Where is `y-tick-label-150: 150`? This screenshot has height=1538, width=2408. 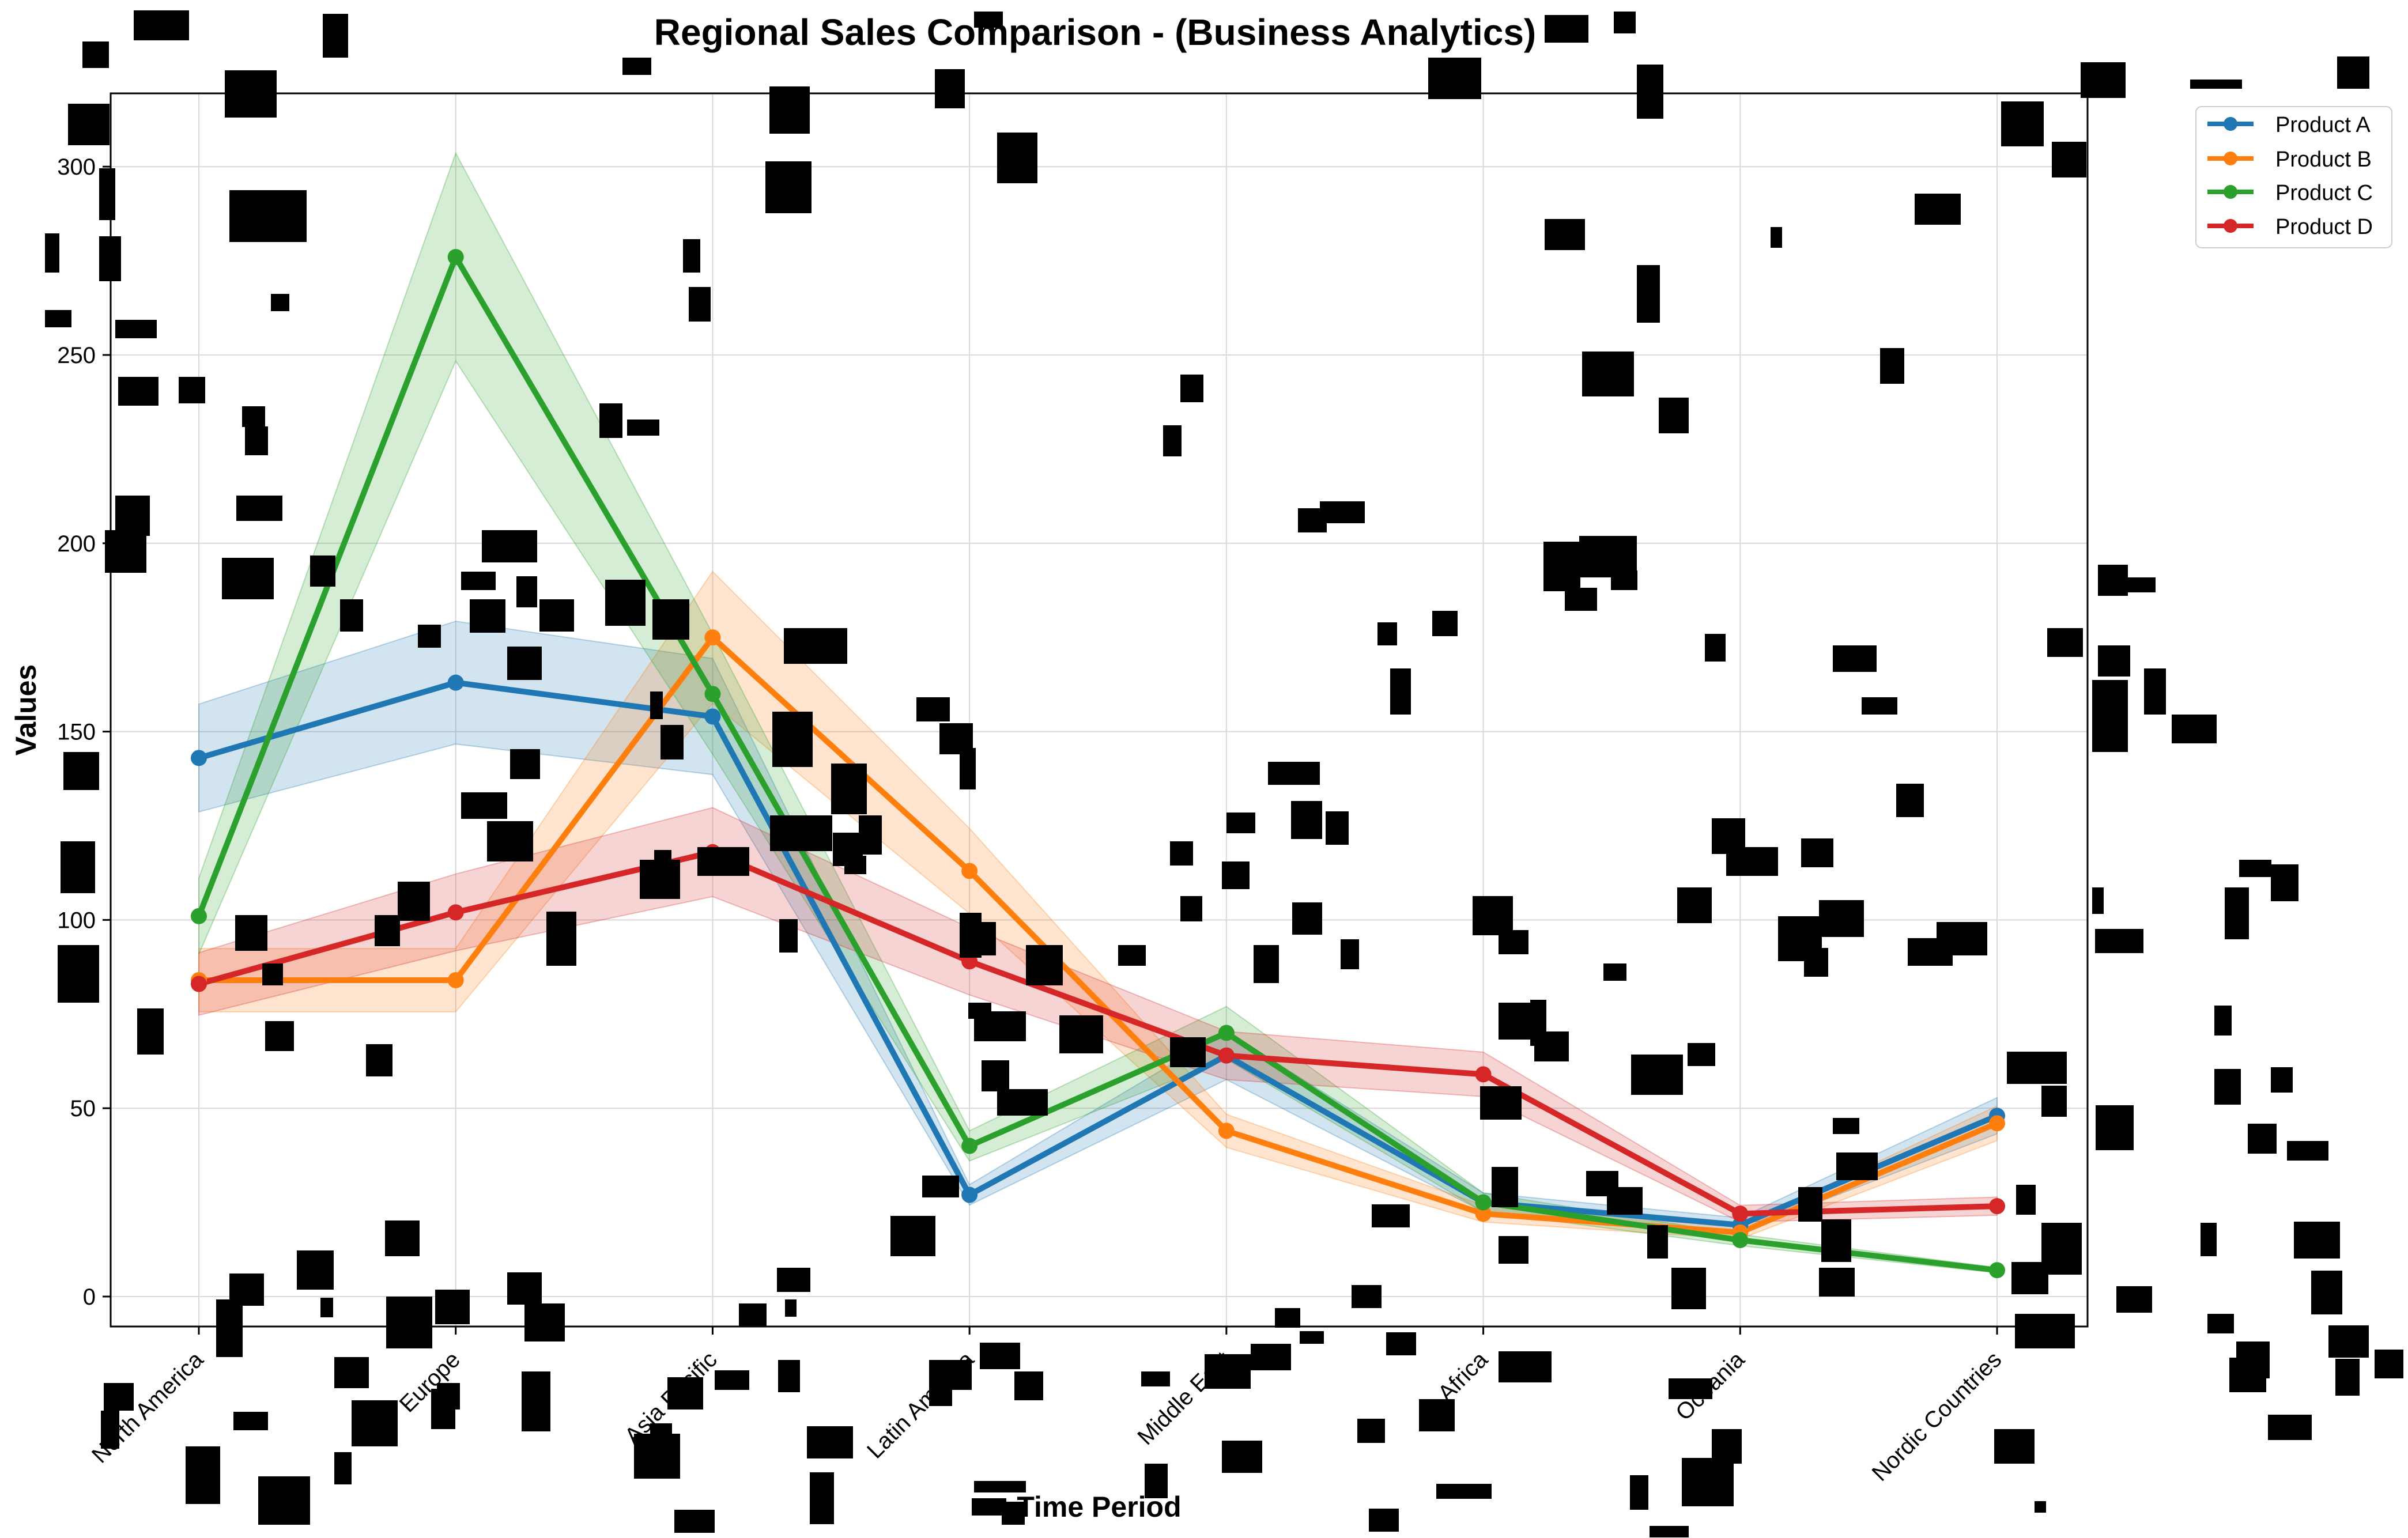
y-tick-label-150: 150 is located at coordinates (76, 732).